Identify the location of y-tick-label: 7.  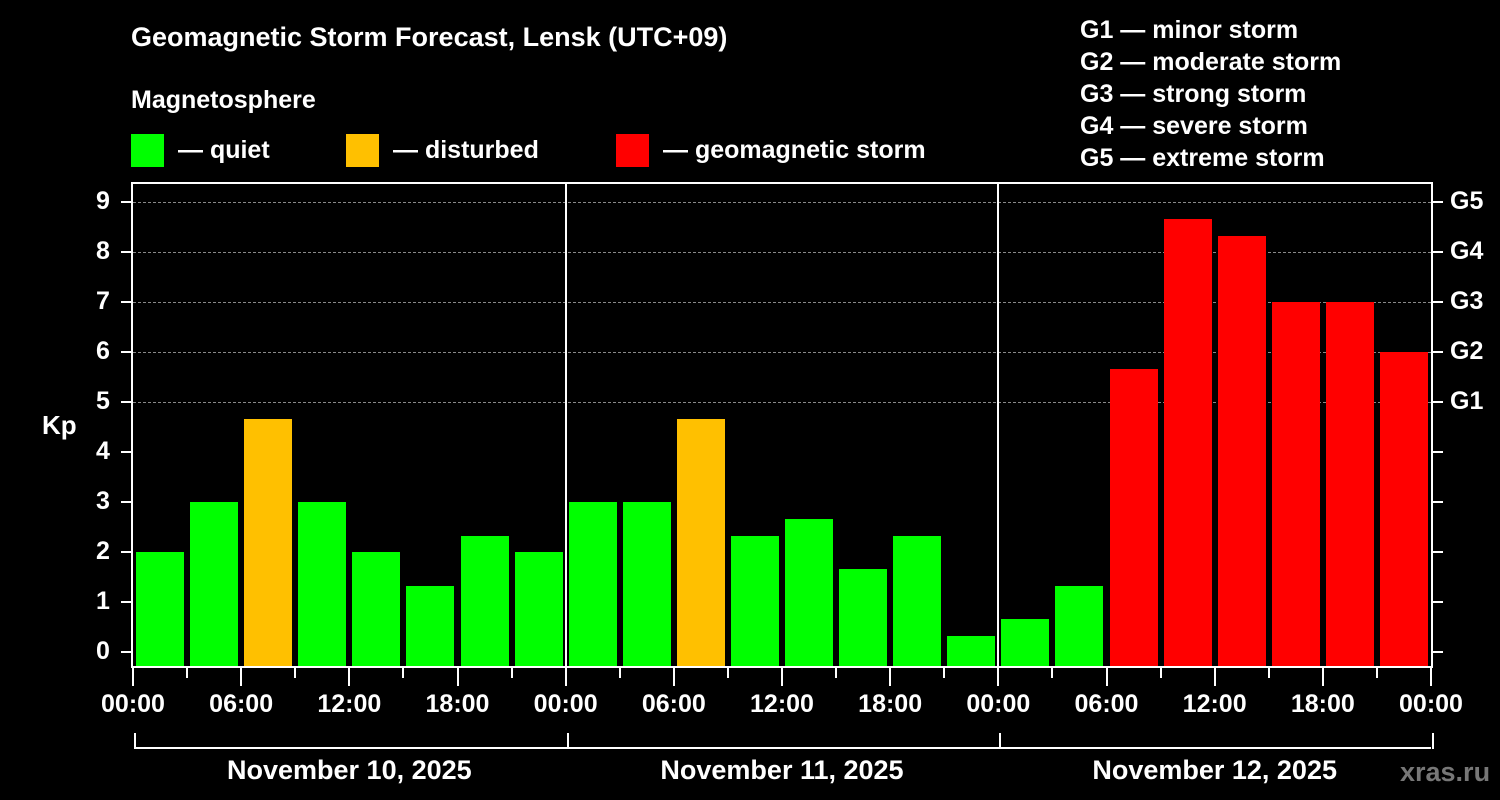
(103, 301).